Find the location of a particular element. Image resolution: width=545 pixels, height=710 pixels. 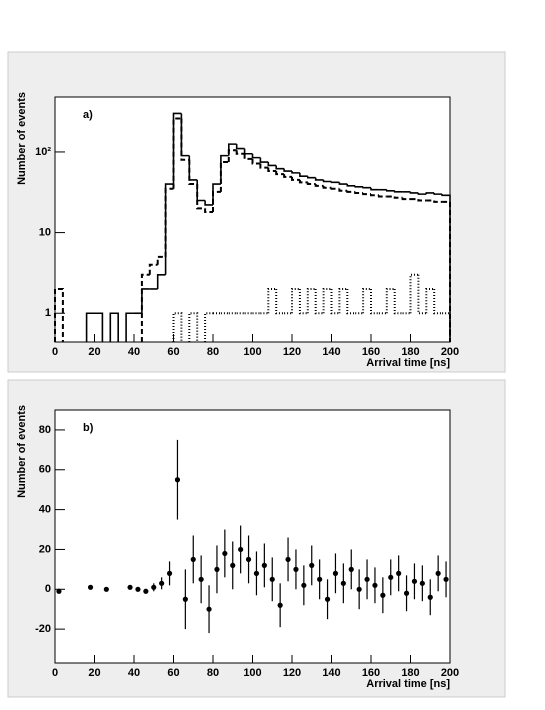

x-axis-label: Arrival time [ns] is located at coordinates (408, 684).